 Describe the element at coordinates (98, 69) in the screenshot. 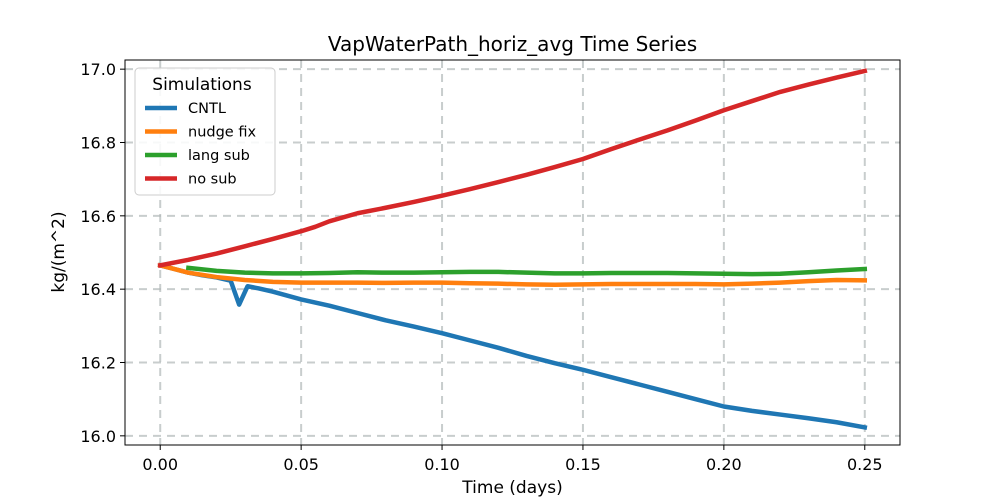

I see `y-tick-label: 17.0` at that location.